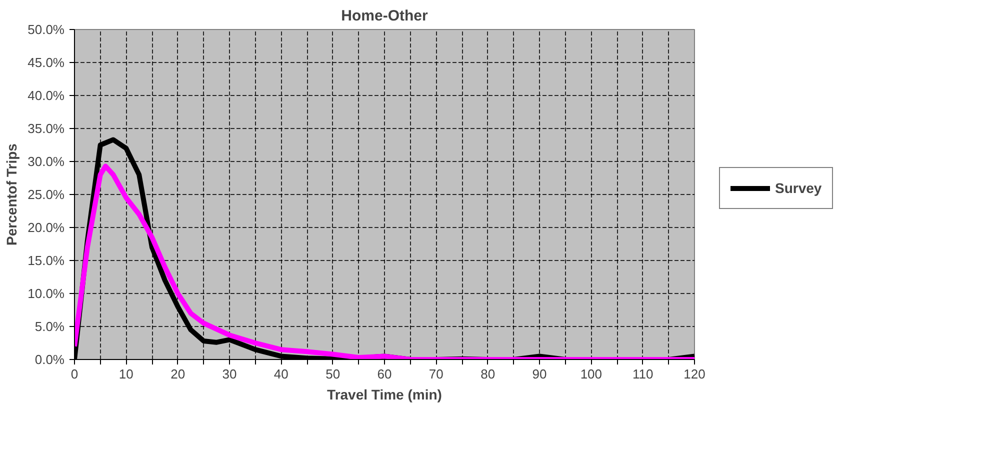 Image resolution: width=1000 pixels, height=459 pixels. Describe the element at coordinates (46, 128) in the screenshot. I see `y-tick-label: 35.0%` at that location.